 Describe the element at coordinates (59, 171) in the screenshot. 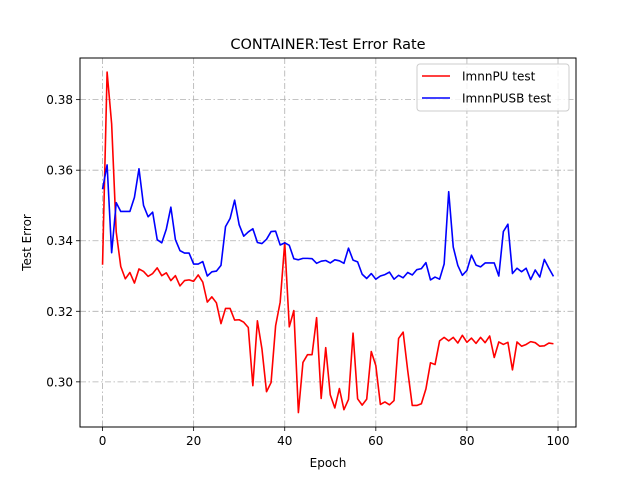

I see `y-tick-label: 0.36` at that location.